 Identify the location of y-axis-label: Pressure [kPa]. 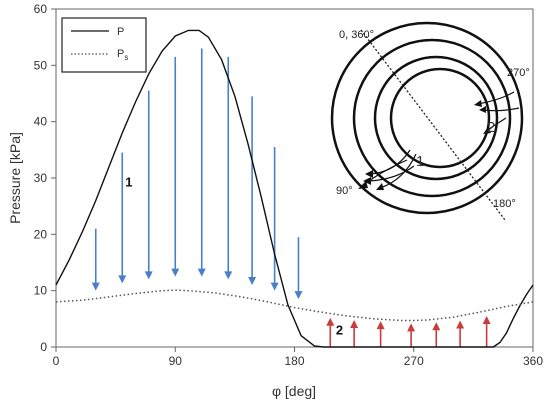
(15, 178).